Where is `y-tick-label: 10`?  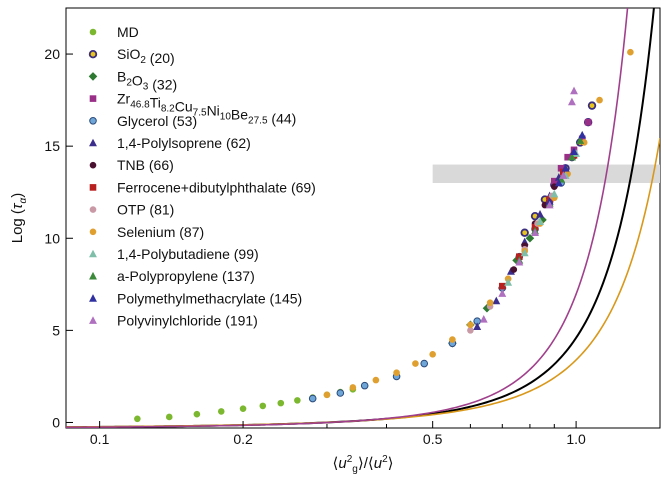
y-tick-label: 10 is located at coordinates (52, 238).